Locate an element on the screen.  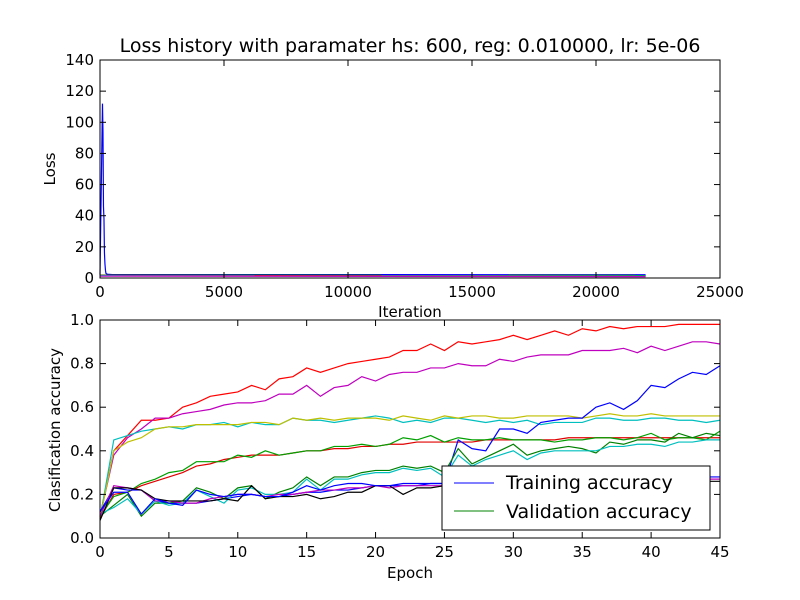
loss-x-tick-label: 10000 is located at coordinates (348, 292).